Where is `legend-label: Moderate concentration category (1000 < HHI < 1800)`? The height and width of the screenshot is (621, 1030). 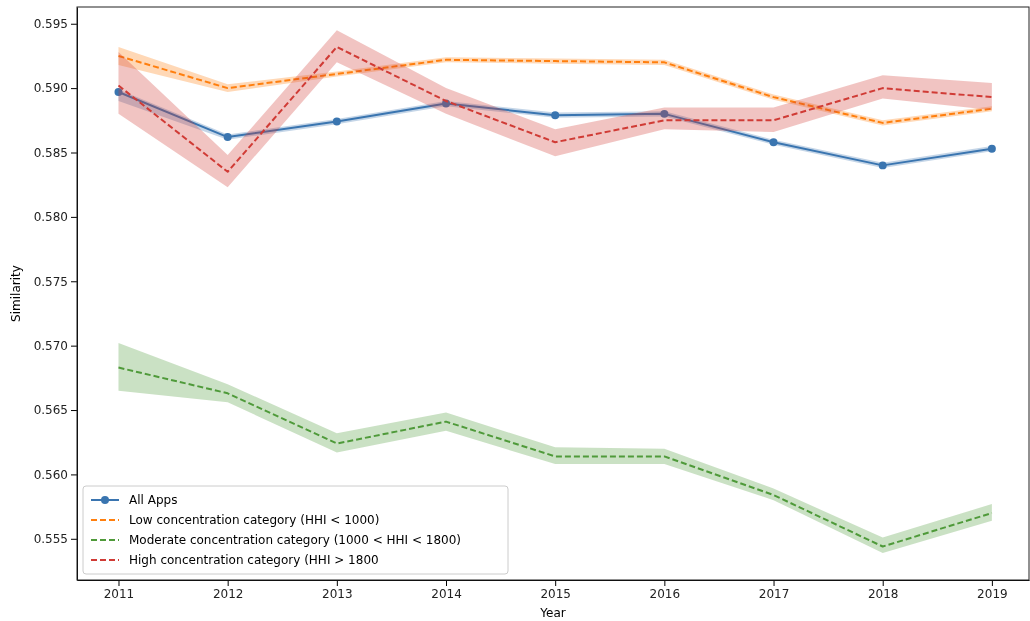
legend-label: Moderate concentration category (1000 < HHI < 1800) is located at coordinates (295, 540).